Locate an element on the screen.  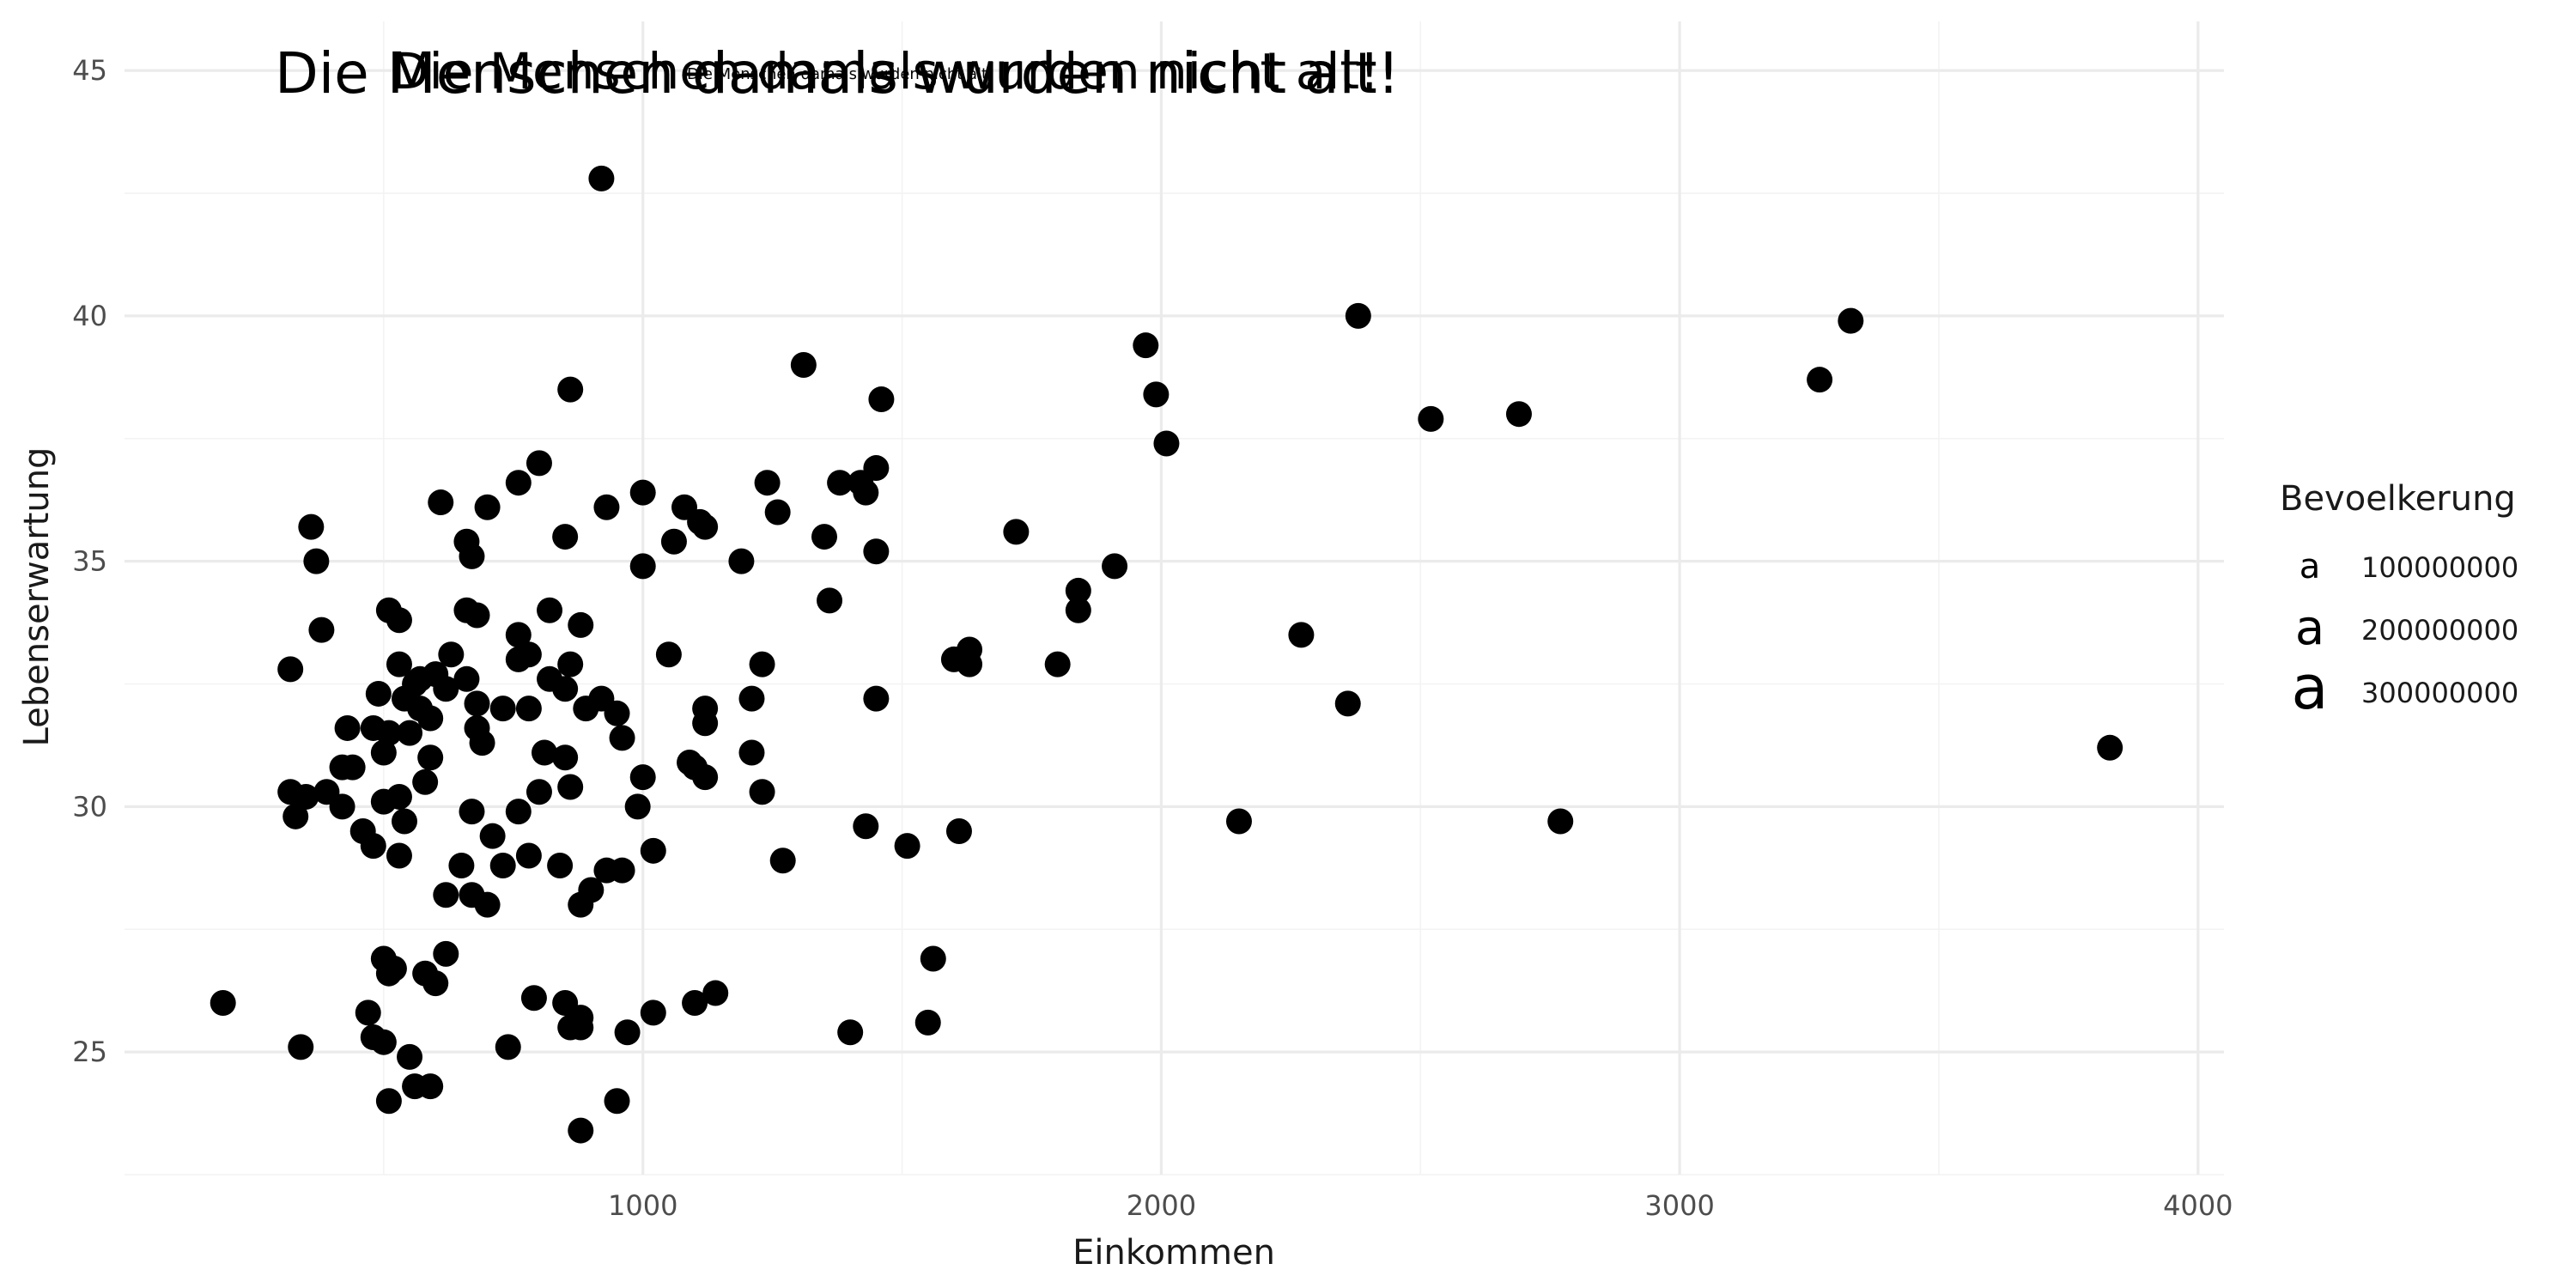
x-axis-tick-labels: 1000 2000 3000 4000 is located at coordinates (1420, 1206).